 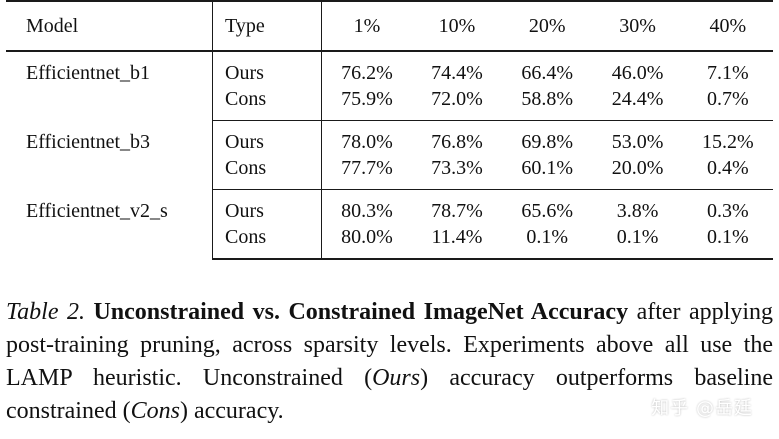 I want to click on model-name: Efficientnet_b1, so click(x=109, y=86).